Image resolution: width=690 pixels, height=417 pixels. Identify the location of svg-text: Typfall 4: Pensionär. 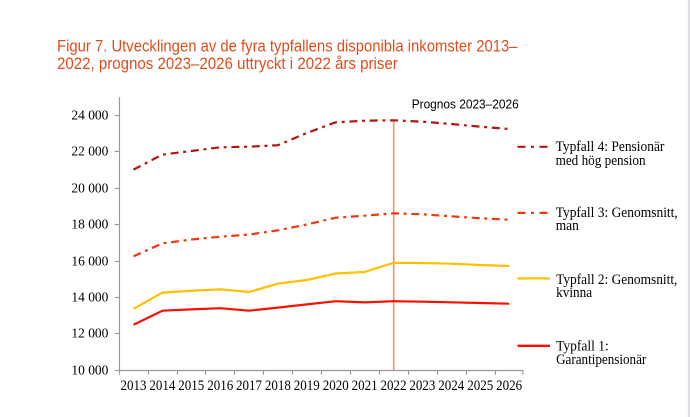
(610, 147).